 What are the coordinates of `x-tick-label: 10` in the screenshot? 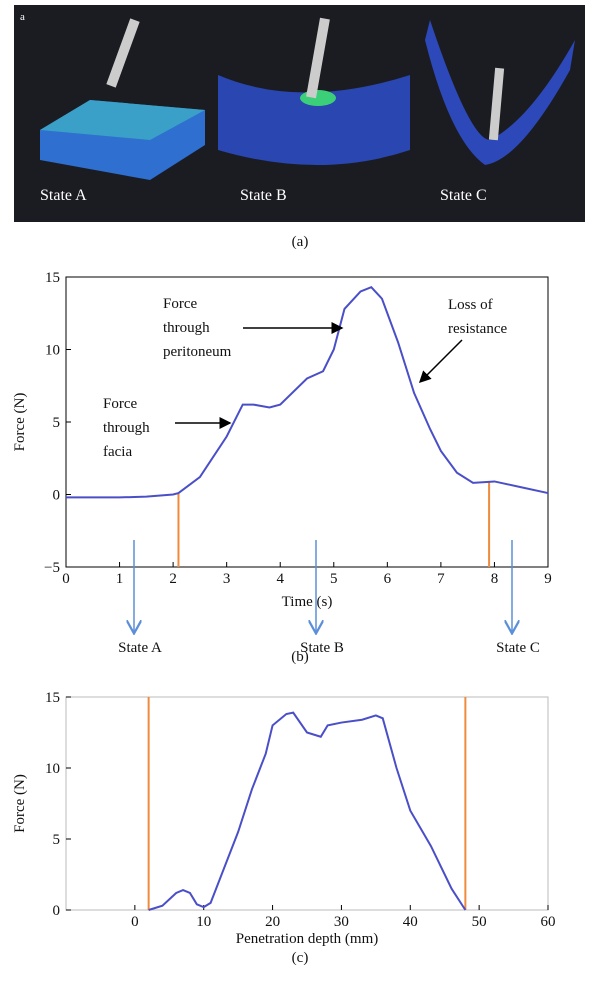 It's located at (203, 922).